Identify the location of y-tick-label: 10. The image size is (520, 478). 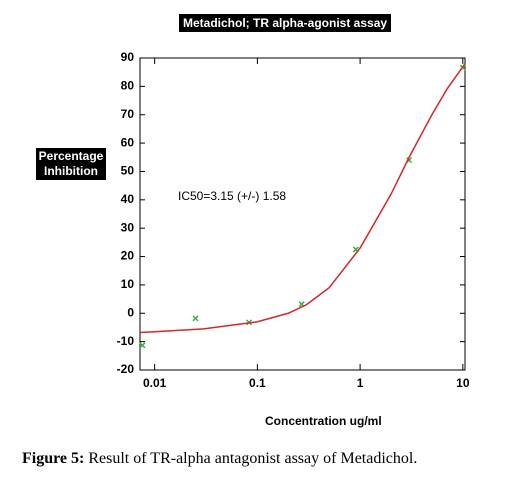
(128, 284).